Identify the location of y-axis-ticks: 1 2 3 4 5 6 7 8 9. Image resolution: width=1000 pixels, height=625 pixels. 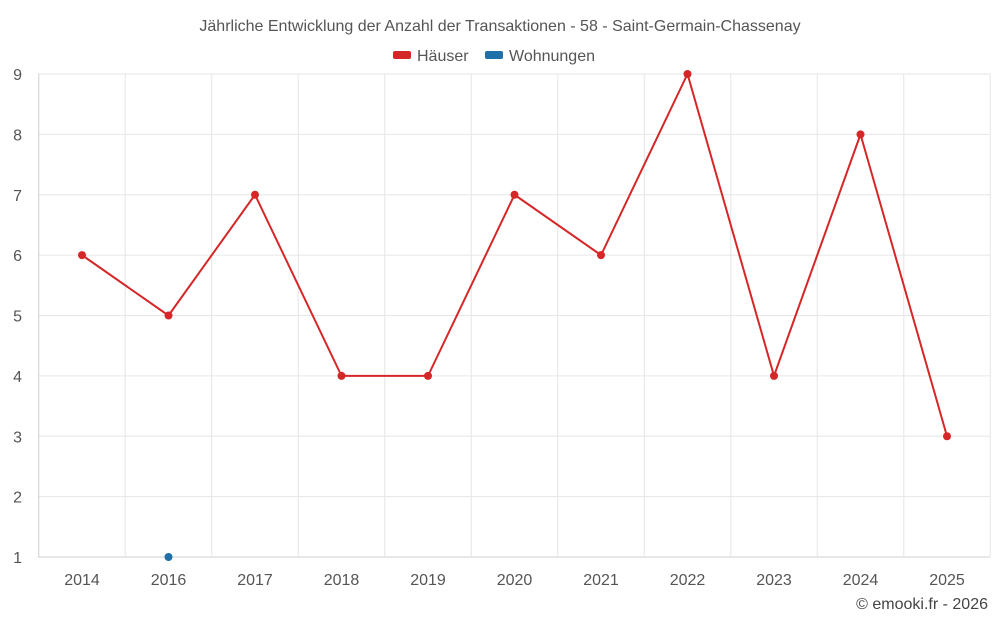
(17, 317).